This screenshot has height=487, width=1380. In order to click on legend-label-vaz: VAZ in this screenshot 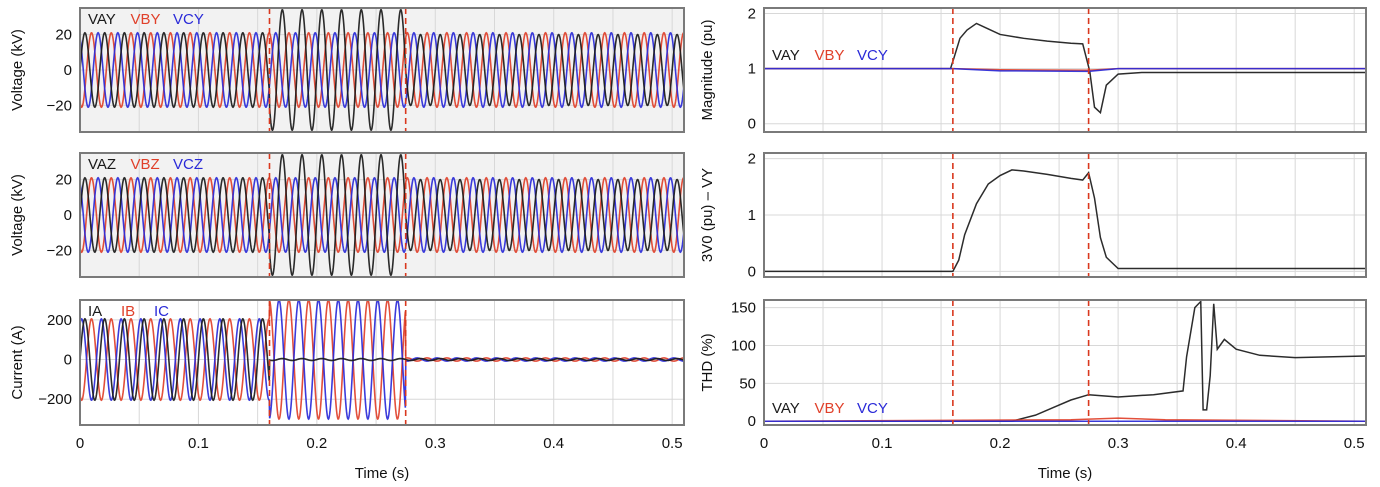, I will do `click(102, 164)`.